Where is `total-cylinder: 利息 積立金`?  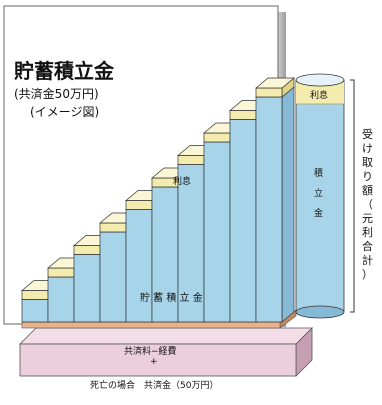
total-cylinder: 利息 積立金 is located at coordinates (320, 196).